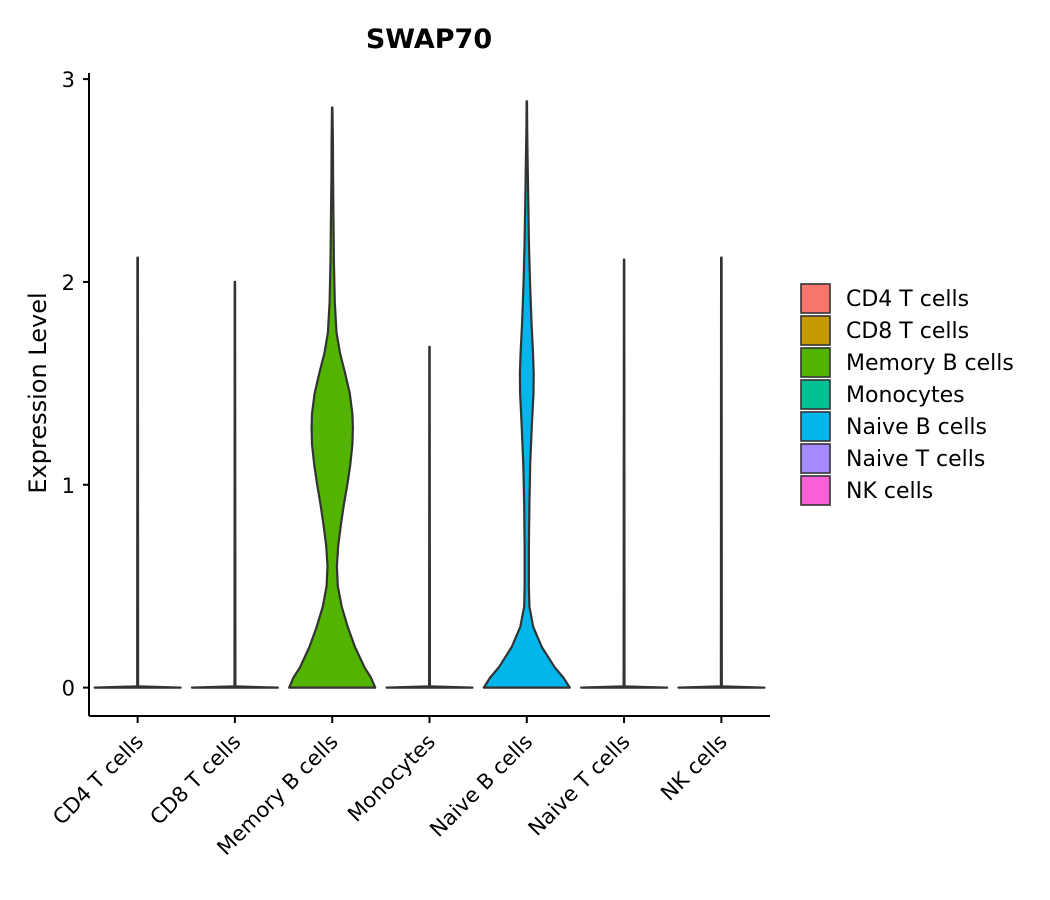 This screenshot has height=900, width=1050. What do you see at coordinates (98, 780) in the screenshot?
I see `x-tick-label-cd4-t-cells: CD4 T cells` at bounding box center [98, 780].